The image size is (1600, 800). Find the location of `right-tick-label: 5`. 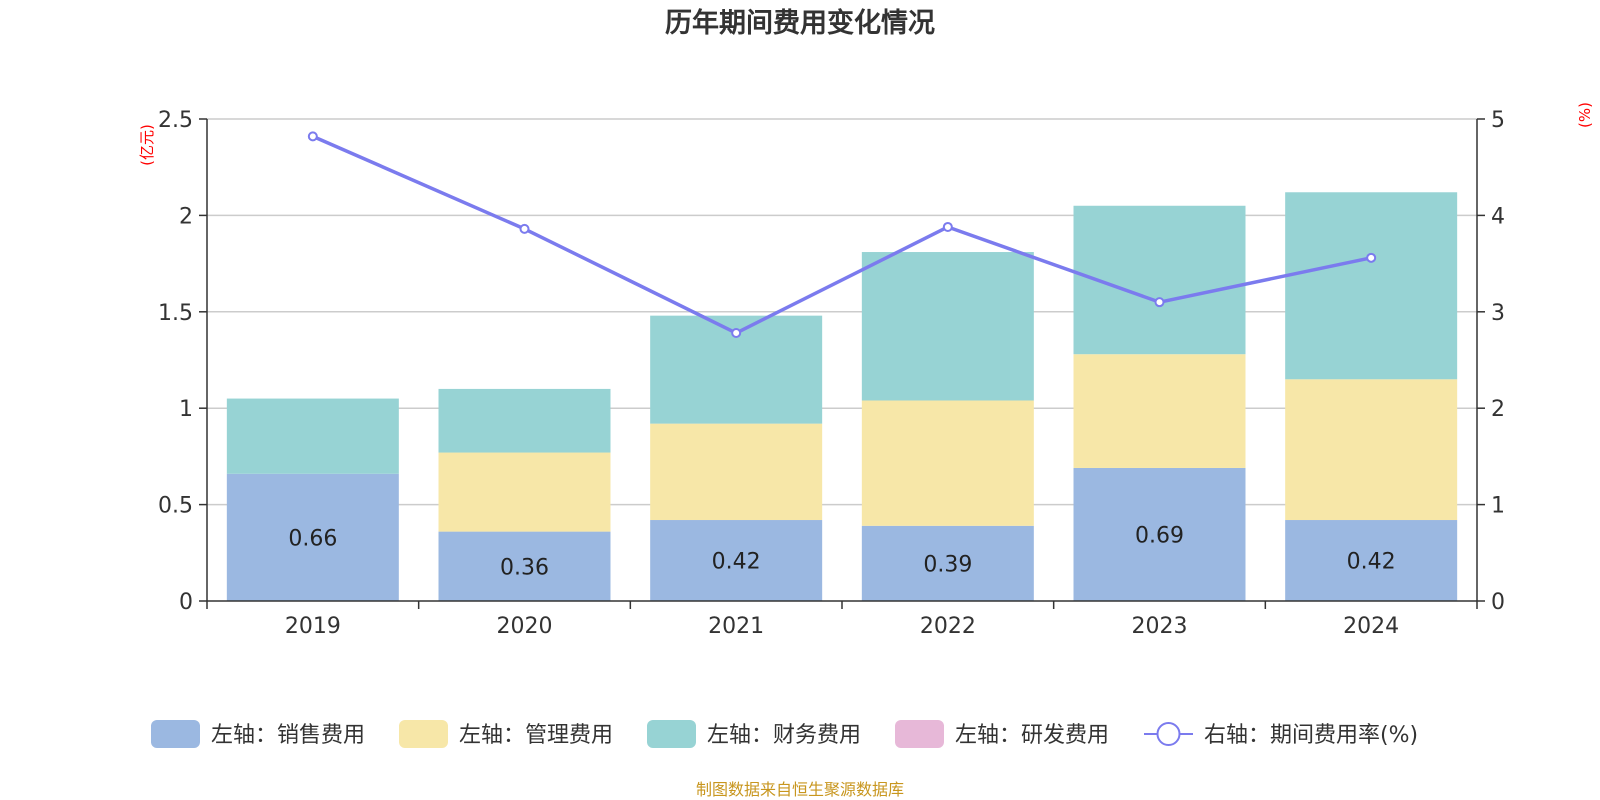

right-tick-label: 5 is located at coordinates (1498, 120).